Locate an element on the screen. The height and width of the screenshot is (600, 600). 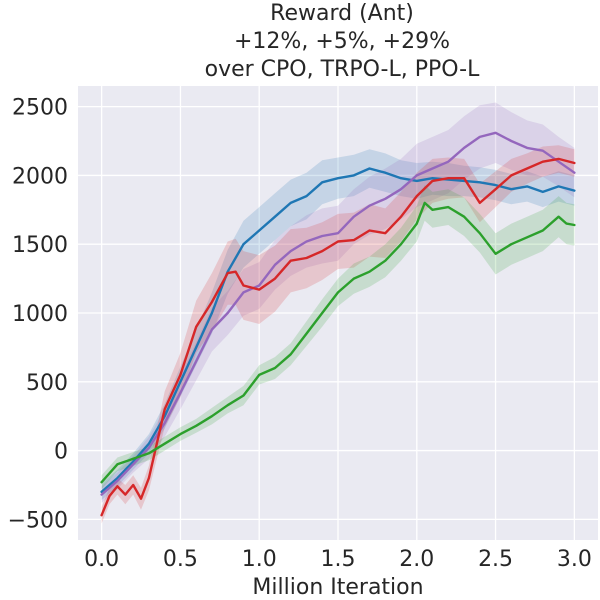
x-axis-label: Million Iteration is located at coordinates (337, 587).